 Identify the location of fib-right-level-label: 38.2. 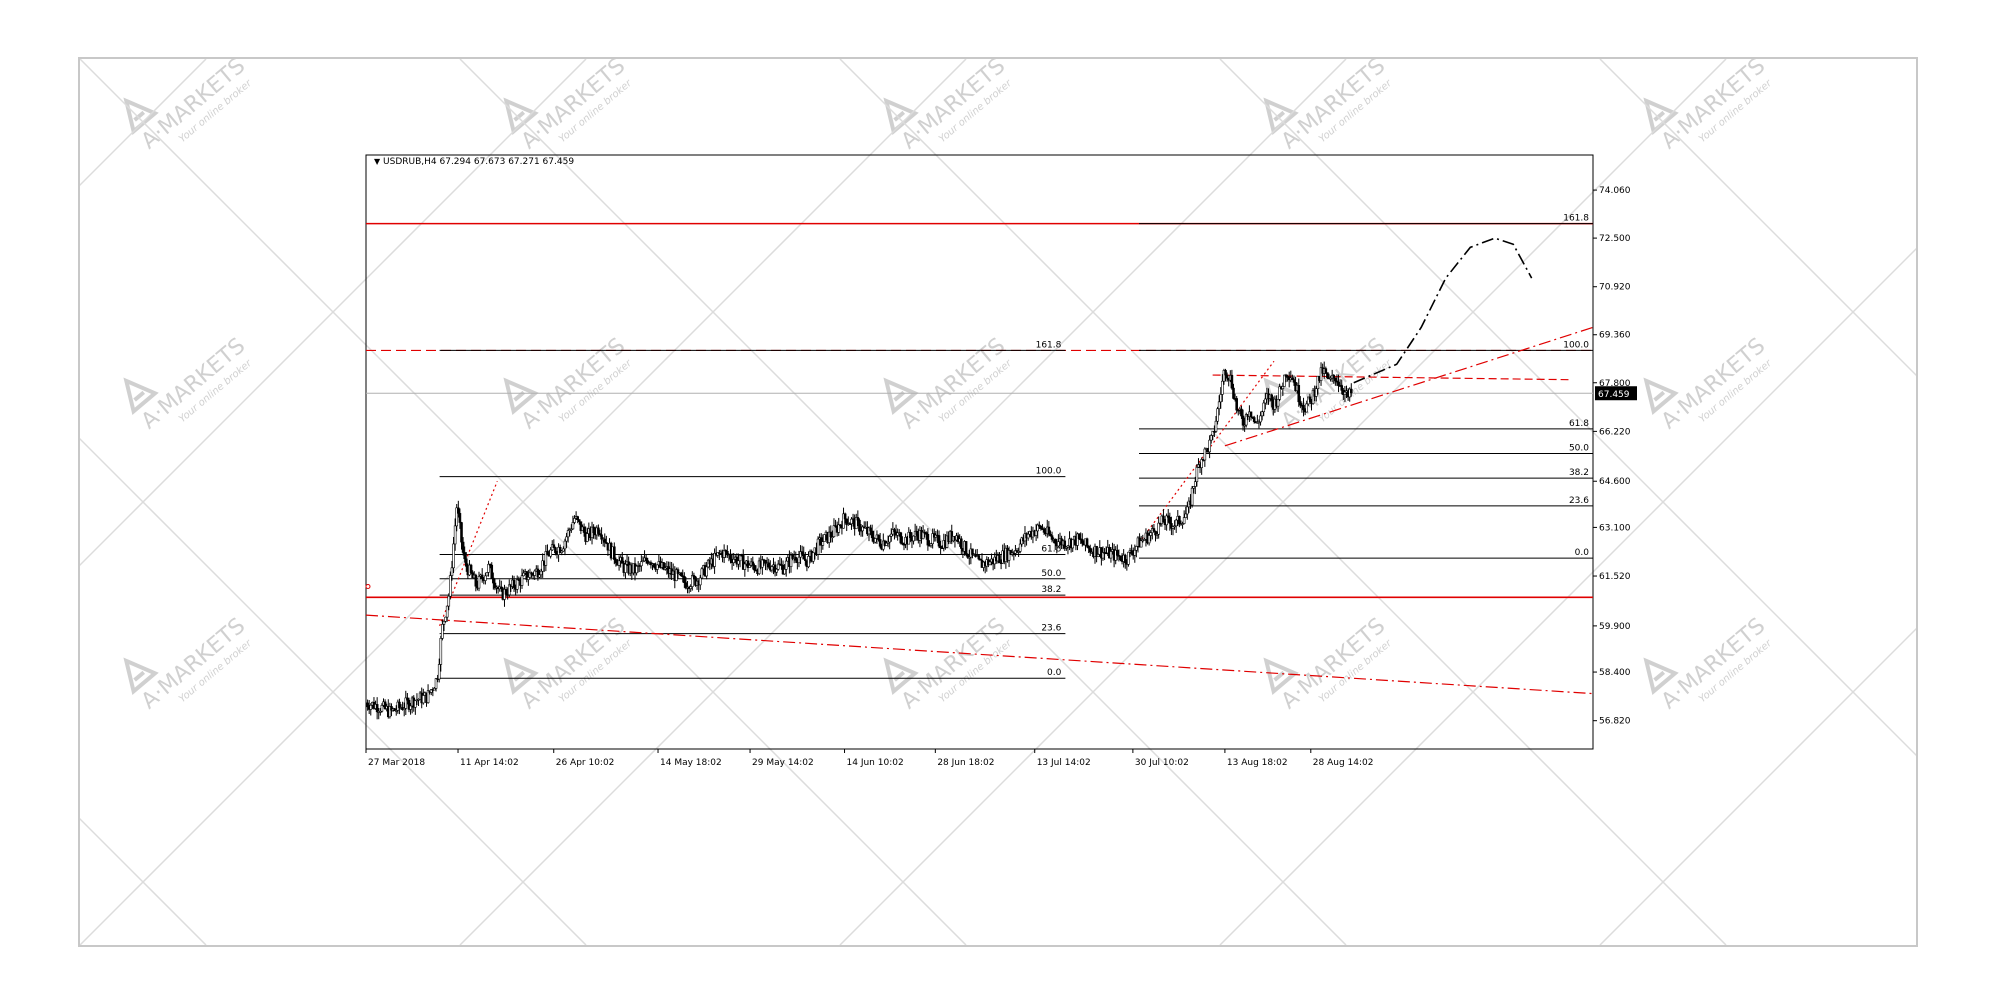
(1579, 473).